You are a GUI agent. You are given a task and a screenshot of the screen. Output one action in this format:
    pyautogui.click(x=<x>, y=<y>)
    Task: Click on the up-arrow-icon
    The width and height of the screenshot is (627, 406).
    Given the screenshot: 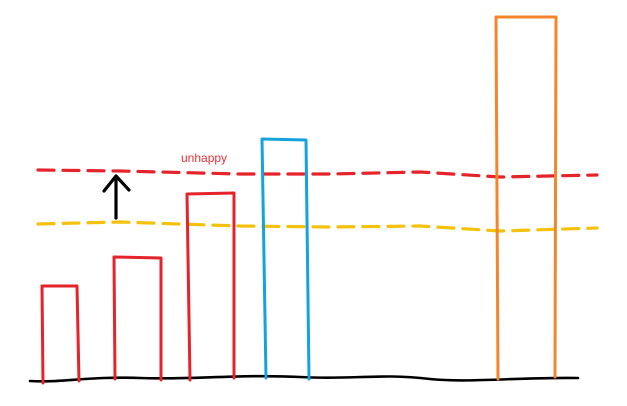 What is the action you would take?
    pyautogui.click(x=116, y=197)
    